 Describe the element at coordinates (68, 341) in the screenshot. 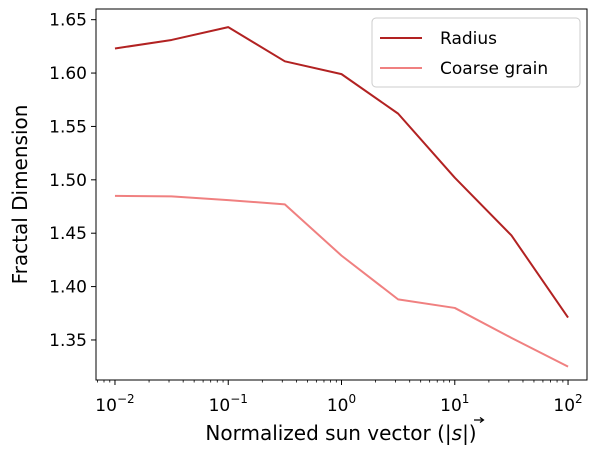

I see `y-tick-label: 1.35` at that location.